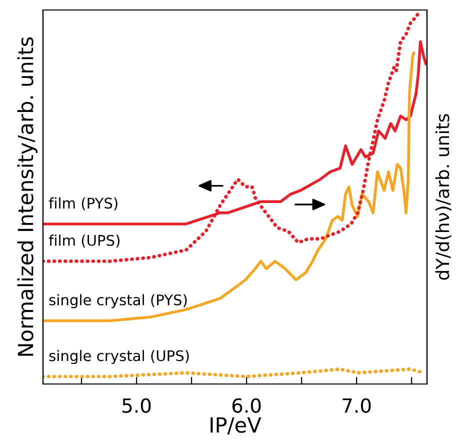 Image resolution: width=460 pixels, height=444 pixels. I want to click on series-label: film (UPS), so click(84, 241).